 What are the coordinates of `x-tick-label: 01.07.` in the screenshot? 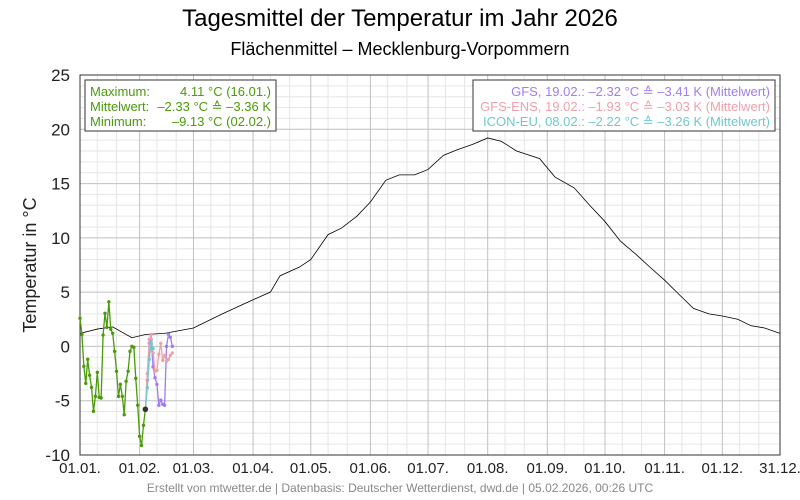 It's located at (428, 468).